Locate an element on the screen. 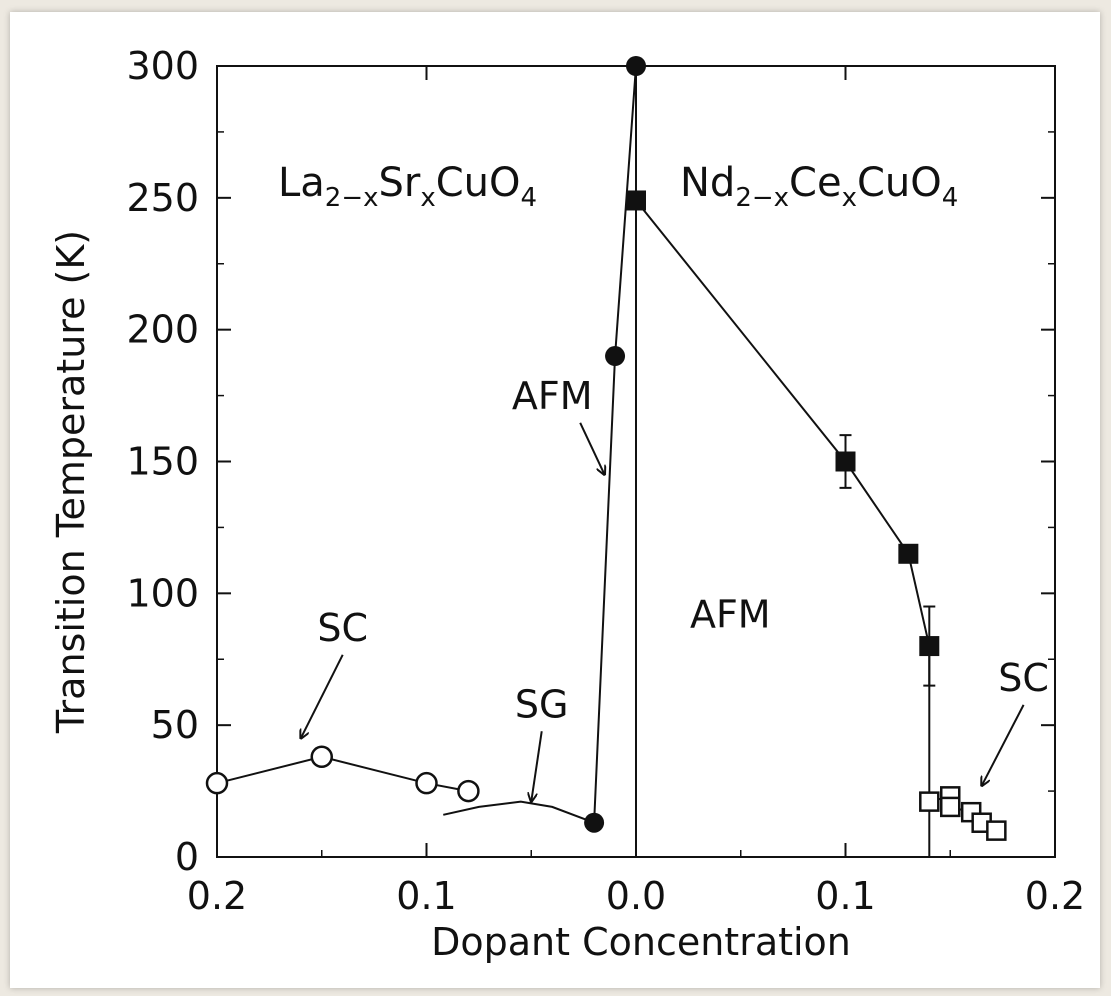  annotation-sg: SG is located at coordinates (542, 704).